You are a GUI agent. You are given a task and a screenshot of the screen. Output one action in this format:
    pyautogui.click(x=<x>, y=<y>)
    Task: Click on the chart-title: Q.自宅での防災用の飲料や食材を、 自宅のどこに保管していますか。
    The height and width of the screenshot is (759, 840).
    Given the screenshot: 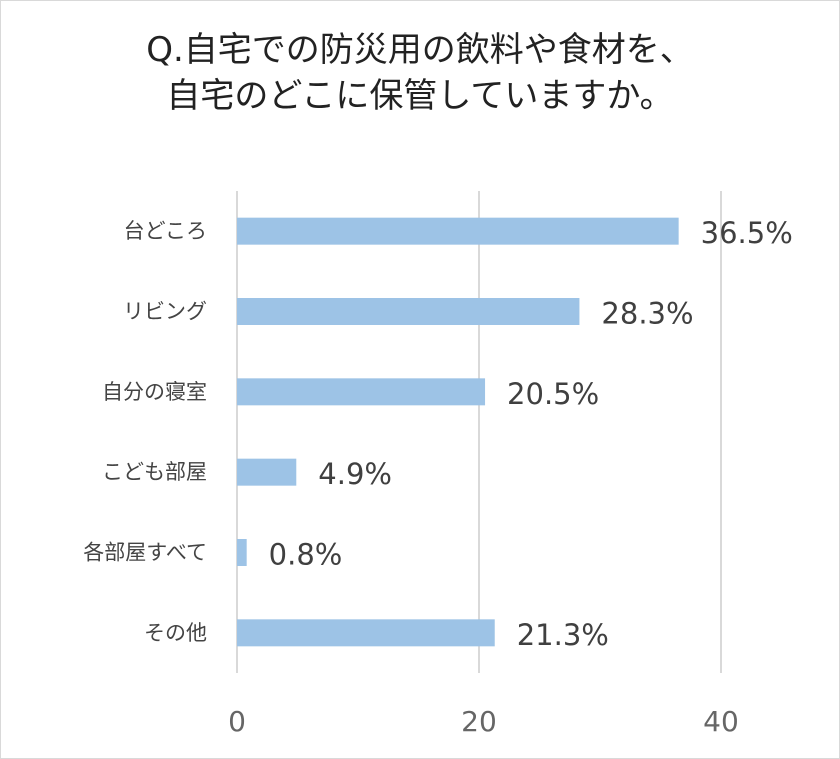 What is the action you would take?
    pyautogui.click(x=420, y=73)
    